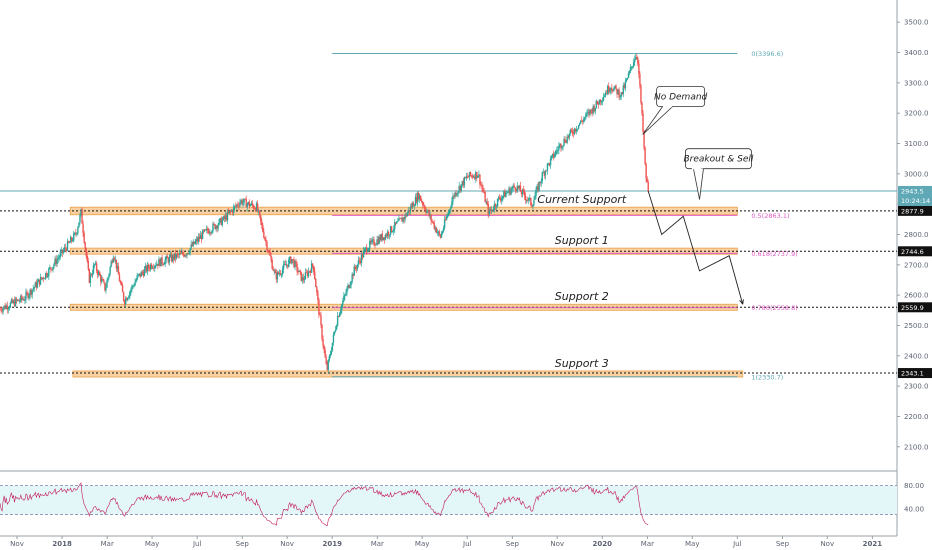  Describe the element at coordinates (681, 97) in the screenshot. I see `annotation-text: No Demand` at that location.